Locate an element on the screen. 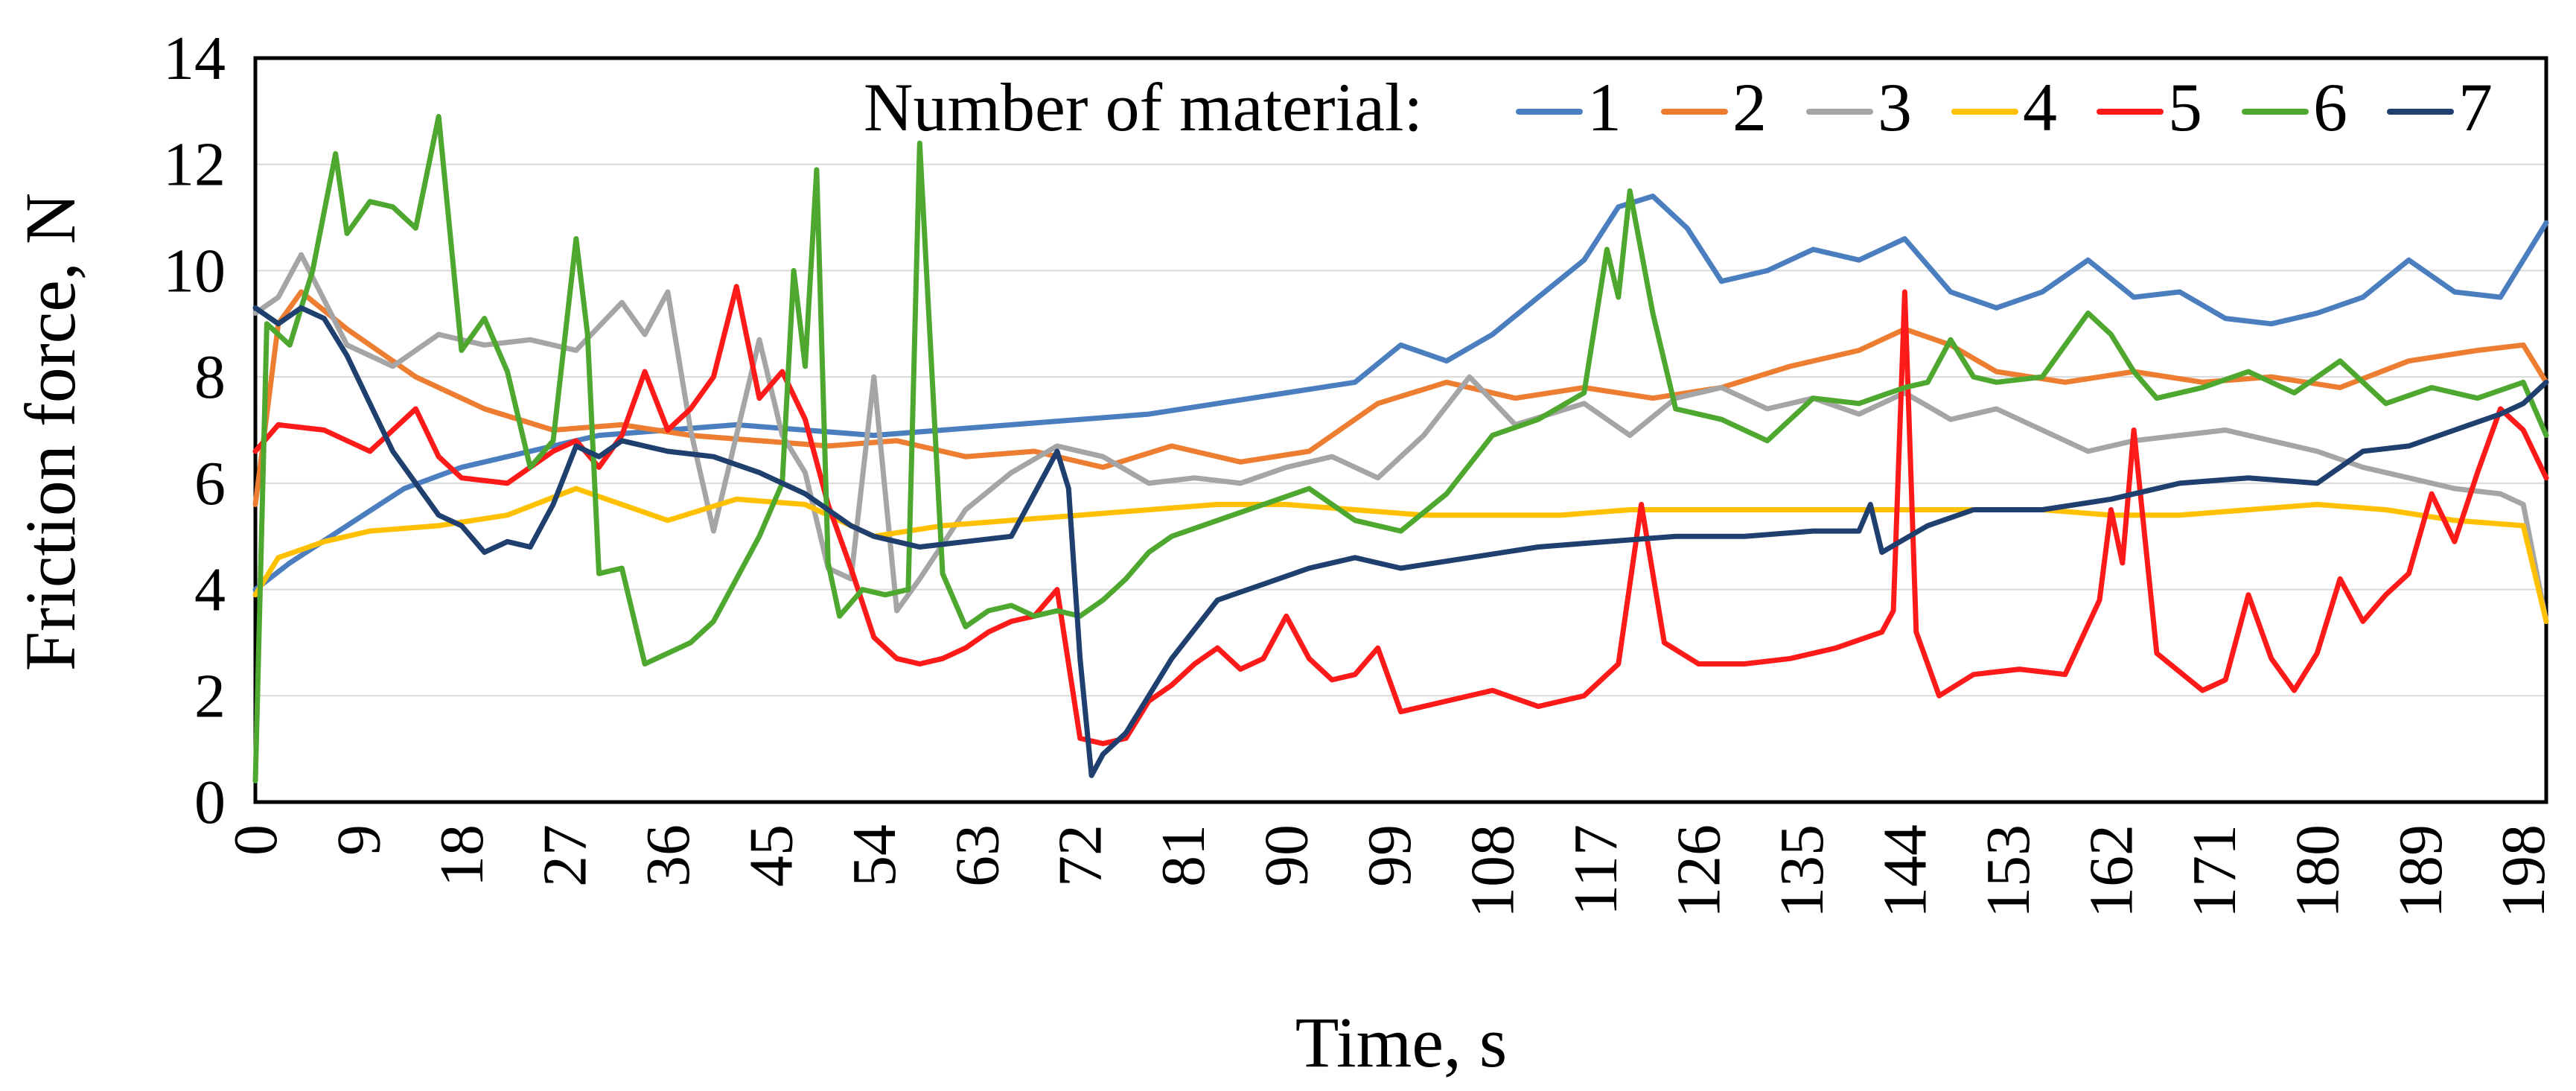 The image size is (2576, 1091). y-tick-label: 2 is located at coordinates (210, 696).